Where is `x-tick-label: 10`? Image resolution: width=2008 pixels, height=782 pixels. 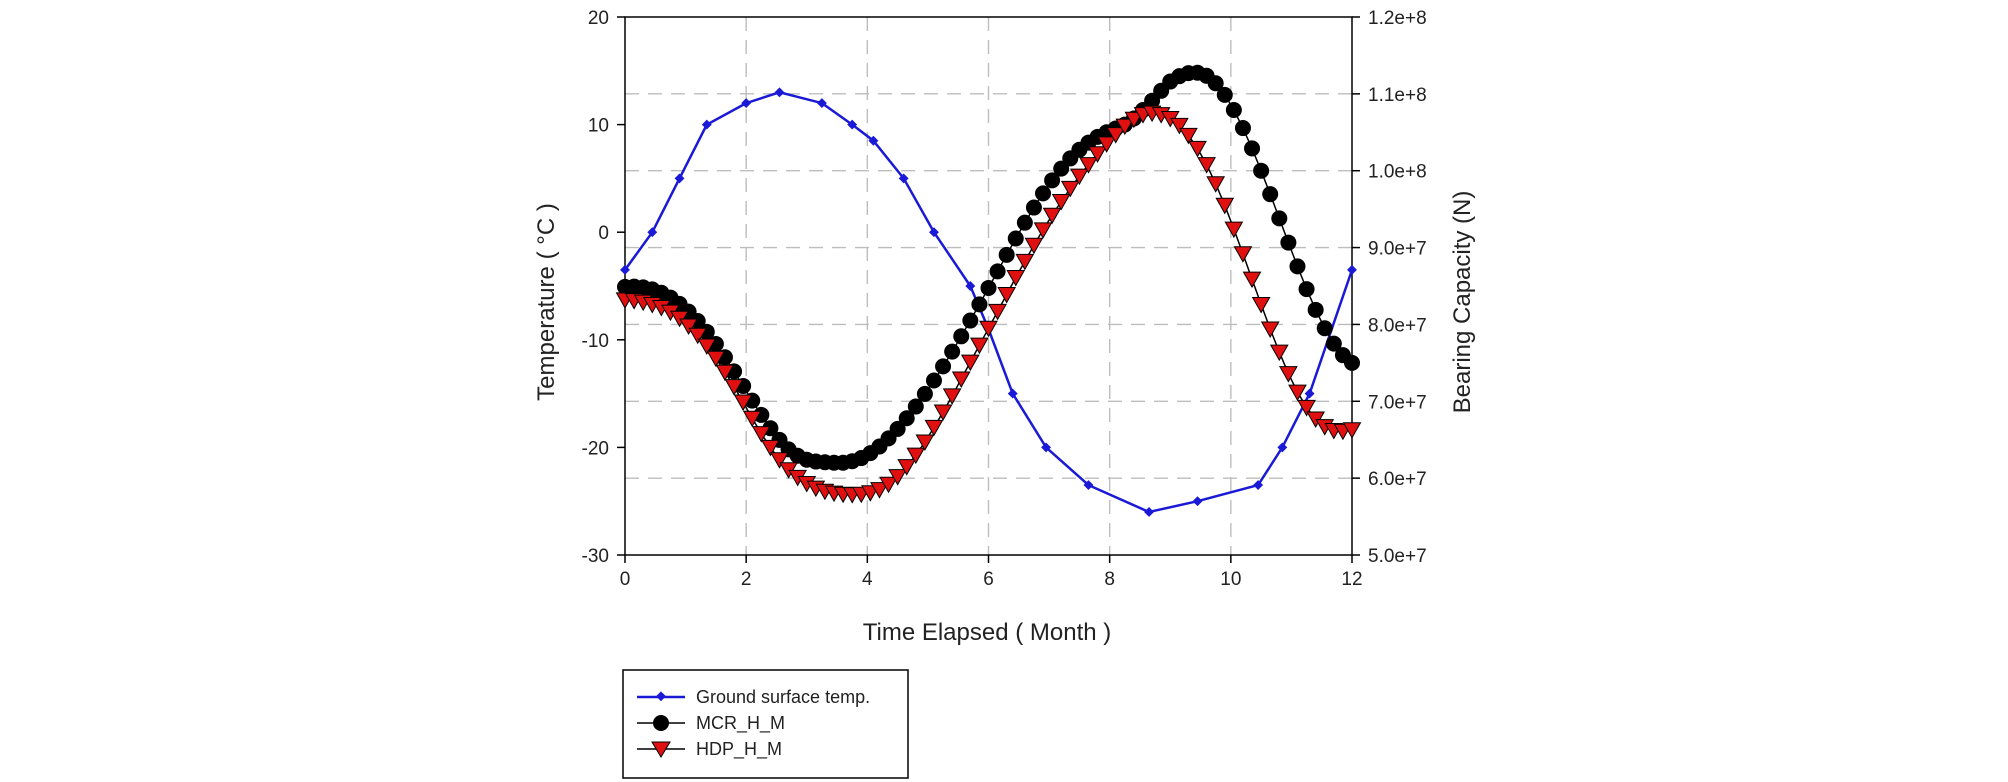 x-tick-label: 10 is located at coordinates (1230, 579).